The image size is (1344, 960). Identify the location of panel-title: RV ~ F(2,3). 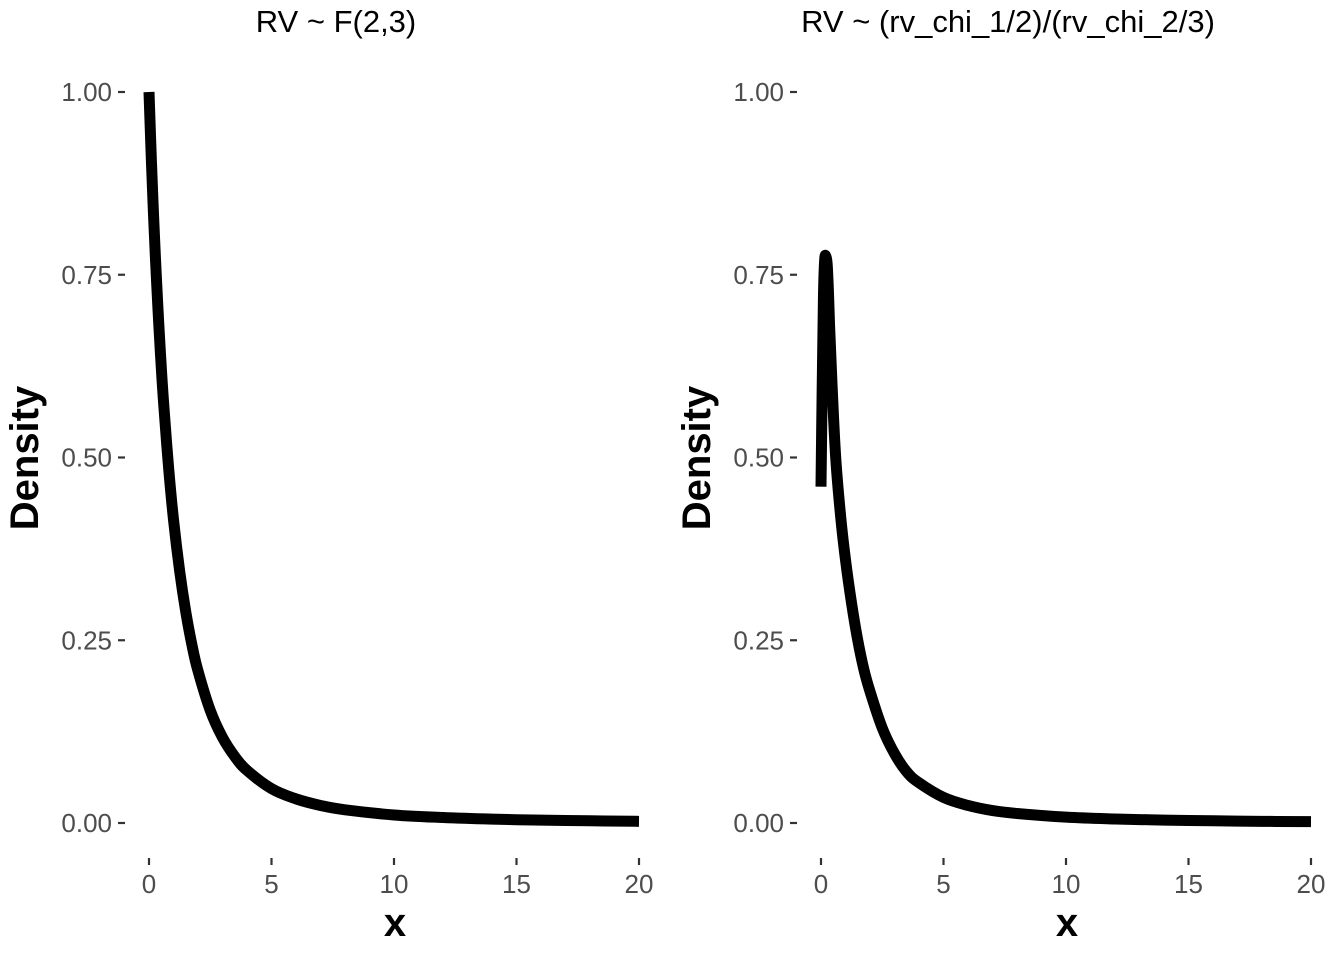
(336, 21).